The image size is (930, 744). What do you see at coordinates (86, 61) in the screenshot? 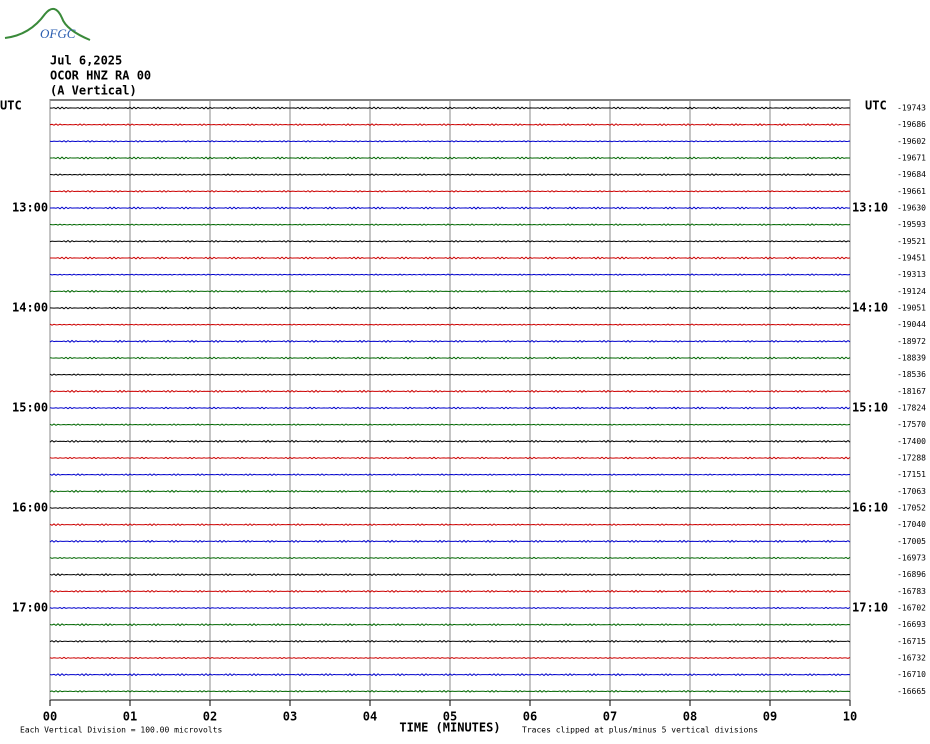
I see `title-line: Jul 6,2025` at bounding box center [86, 61].